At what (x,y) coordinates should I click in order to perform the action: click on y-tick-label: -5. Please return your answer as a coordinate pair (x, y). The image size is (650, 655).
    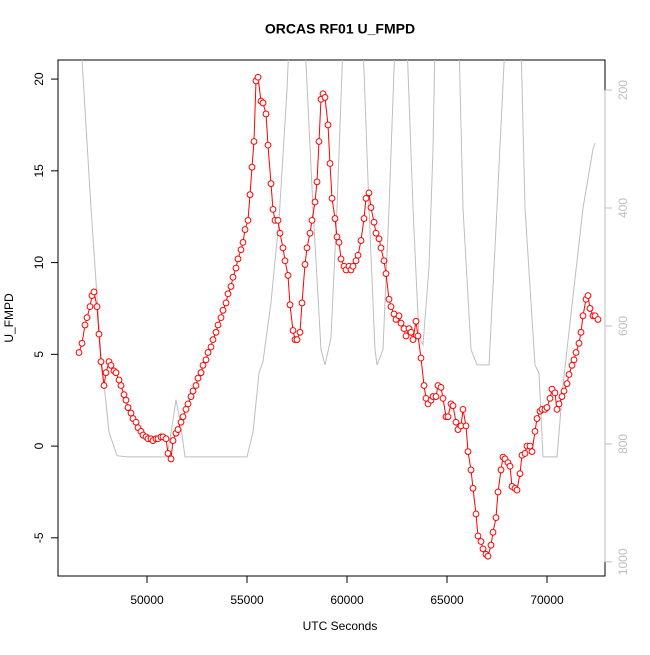
    Looking at the image, I should click on (39, 537).